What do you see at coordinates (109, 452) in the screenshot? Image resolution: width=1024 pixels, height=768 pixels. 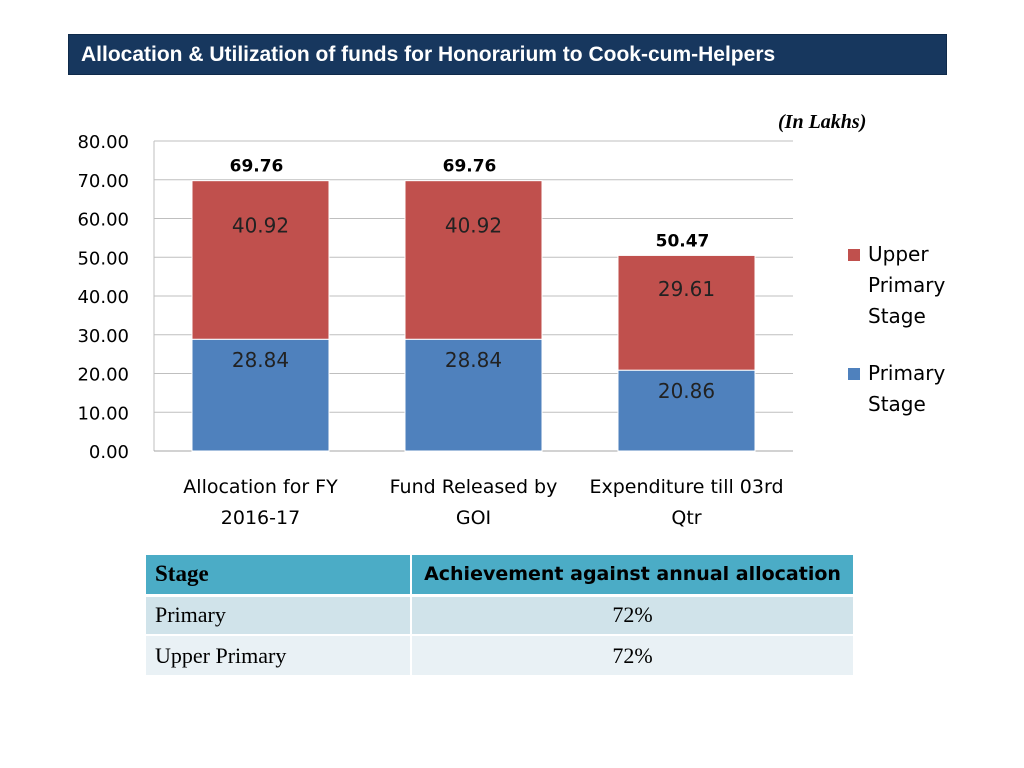 I see `y-tick-label: 0.00` at bounding box center [109, 452].